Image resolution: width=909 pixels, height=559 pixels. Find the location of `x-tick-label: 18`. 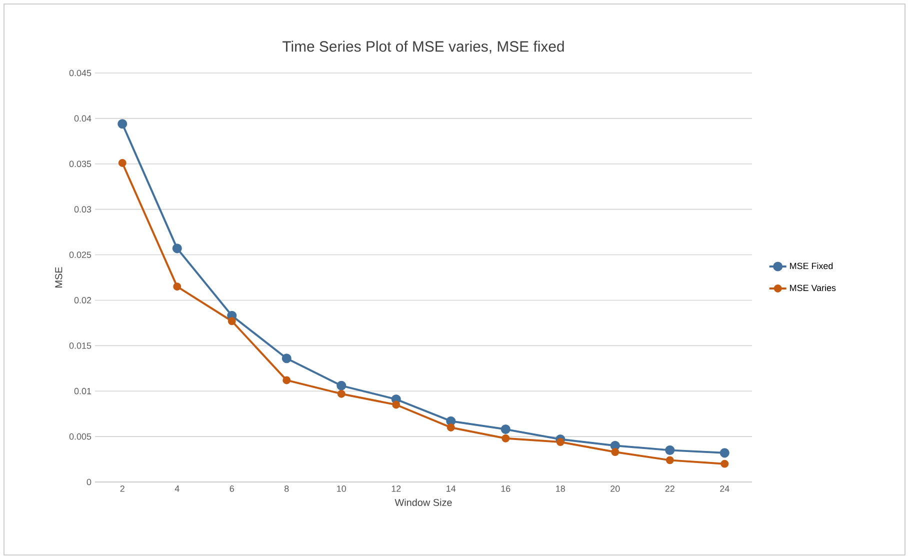

x-tick-label: 18 is located at coordinates (560, 489).